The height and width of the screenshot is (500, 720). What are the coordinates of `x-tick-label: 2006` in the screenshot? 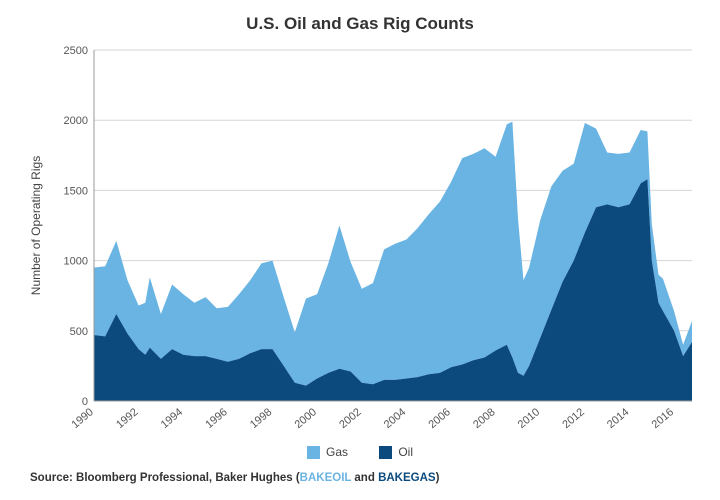 It's located at (439, 418).